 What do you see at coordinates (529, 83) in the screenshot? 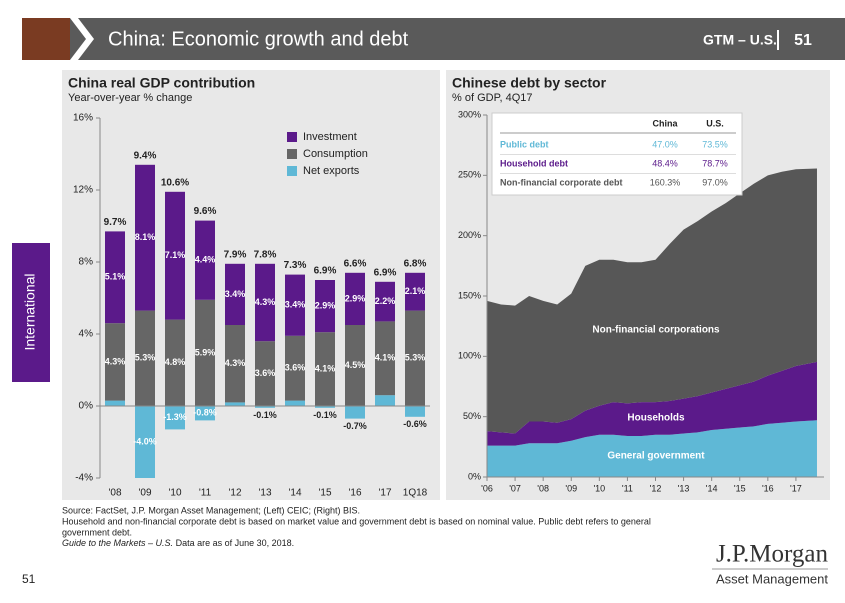
I see `chart-title: Chinese debt by sector` at bounding box center [529, 83].